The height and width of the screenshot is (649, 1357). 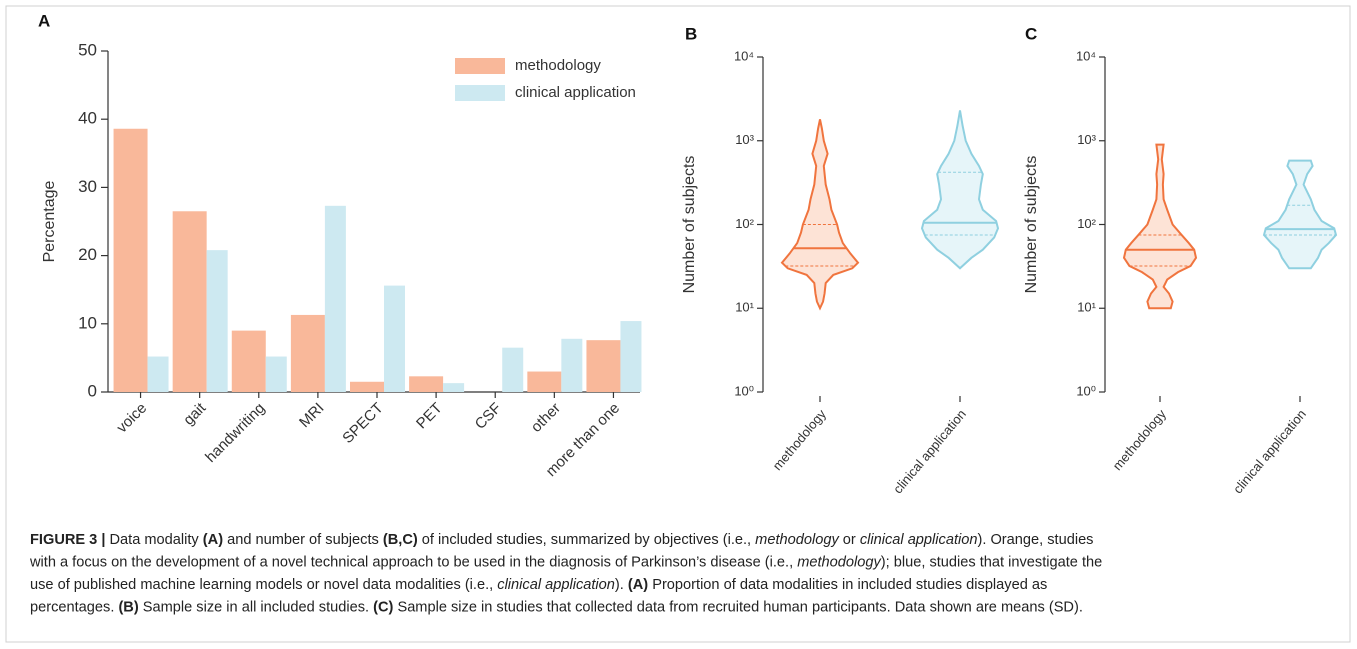 What do you see at coordinates (1031, 33) in the screenshot?
I see `panel-letter: C` at bounding box center [1031, 33].